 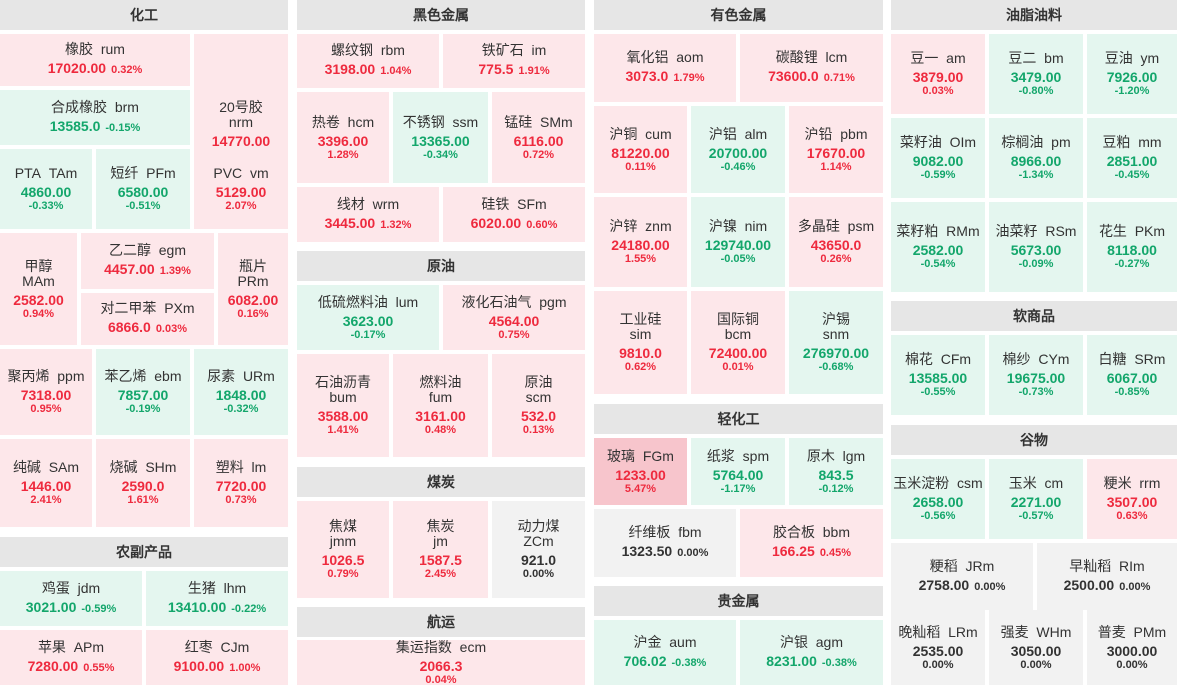 What do you see at coordinates (738, 342) in the screenshot?
I see `contract-tile-bcm: 国际铜 bcm 72400.00 0.01%` at bounding box center [738, 342].